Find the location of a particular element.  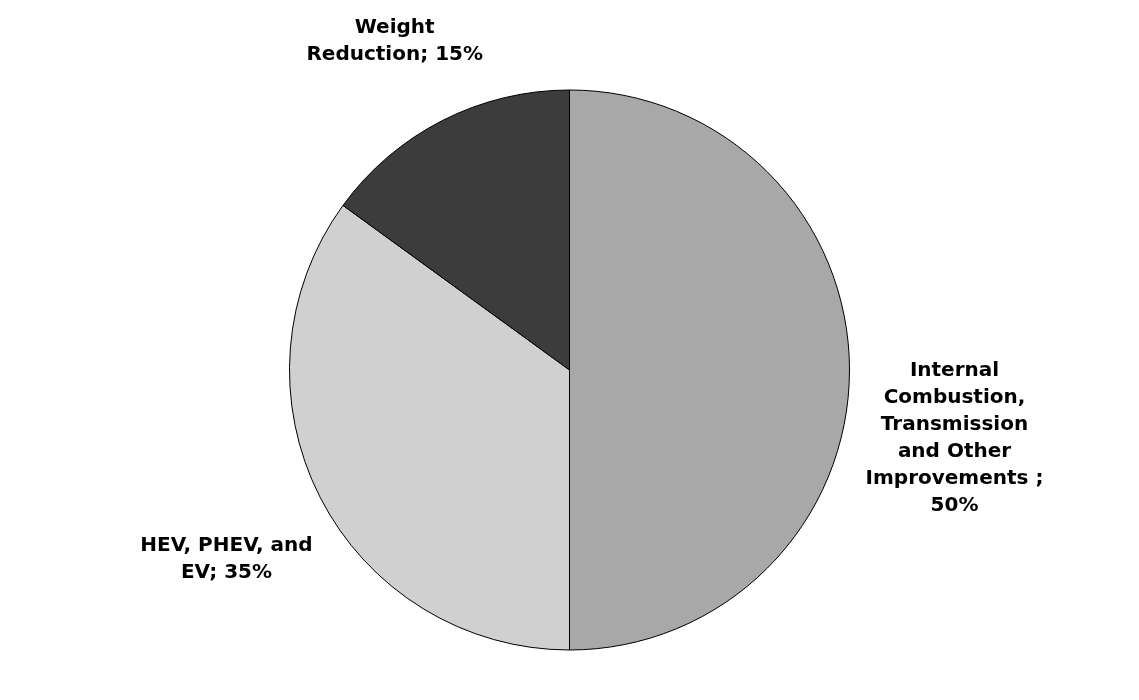

slice-label: Weight Reduction; 15% is located at coordinates (395, 39).